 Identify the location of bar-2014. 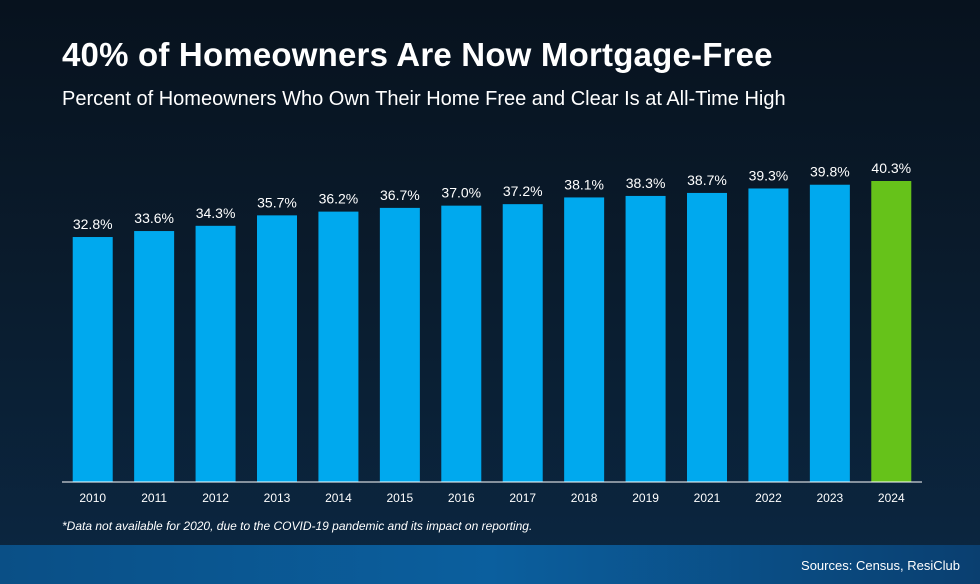
(338, 346).